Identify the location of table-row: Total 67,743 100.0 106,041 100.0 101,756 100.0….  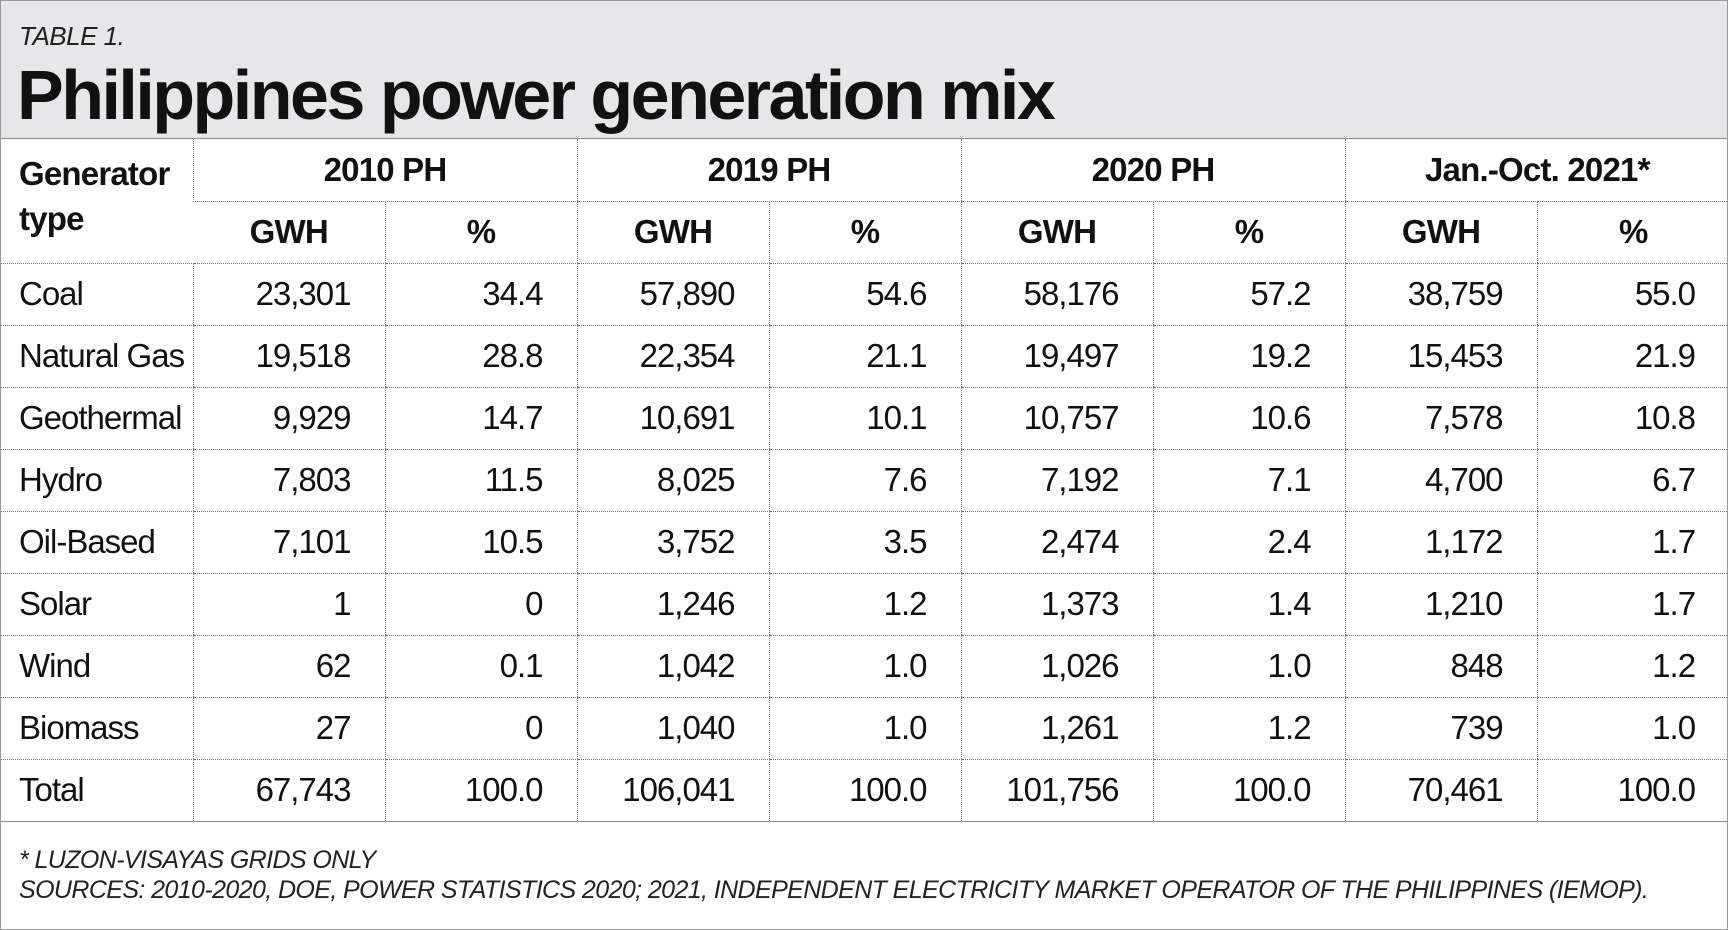
(864, 790).